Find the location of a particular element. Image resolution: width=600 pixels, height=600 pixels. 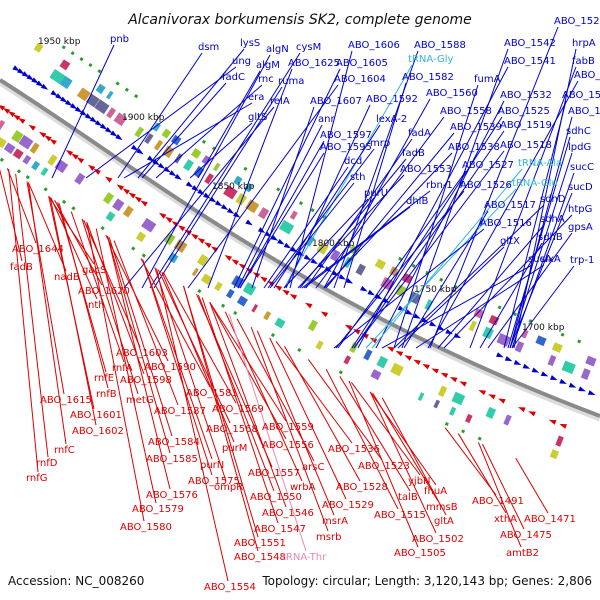

gene-label: fadC is located at coordinates (233, 77).